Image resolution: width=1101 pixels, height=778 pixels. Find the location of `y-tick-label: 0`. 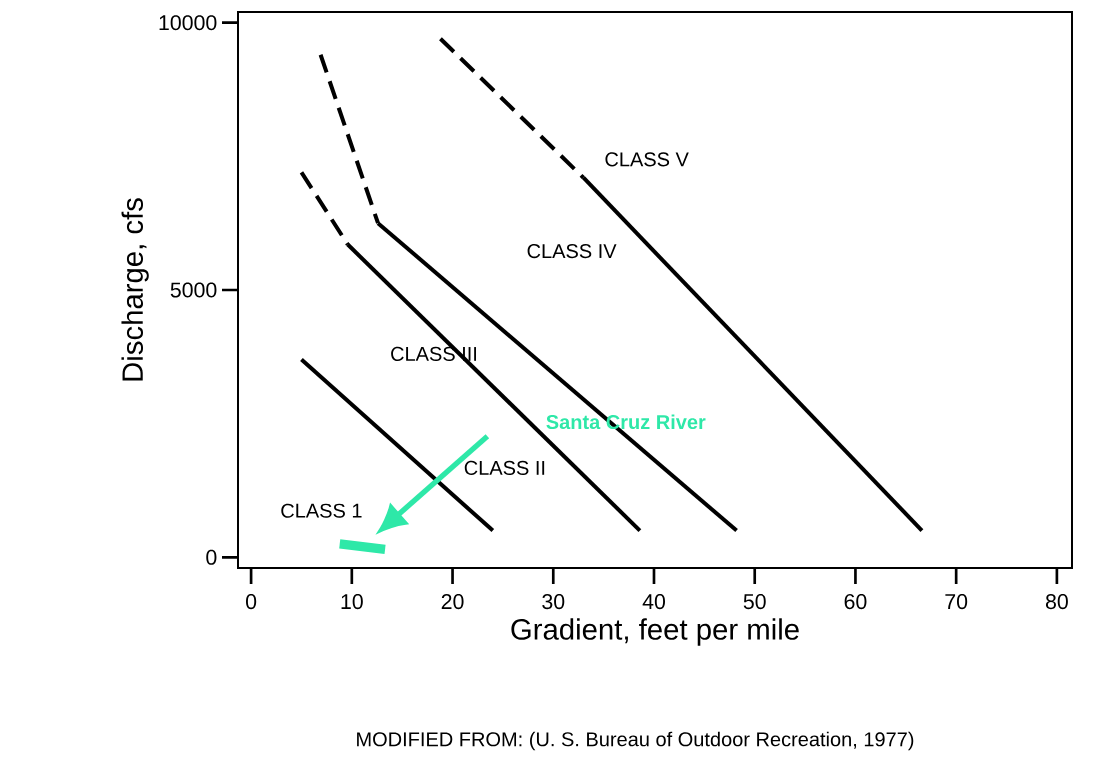

y-tick-label: 0 is located at coordinates (211, 557).